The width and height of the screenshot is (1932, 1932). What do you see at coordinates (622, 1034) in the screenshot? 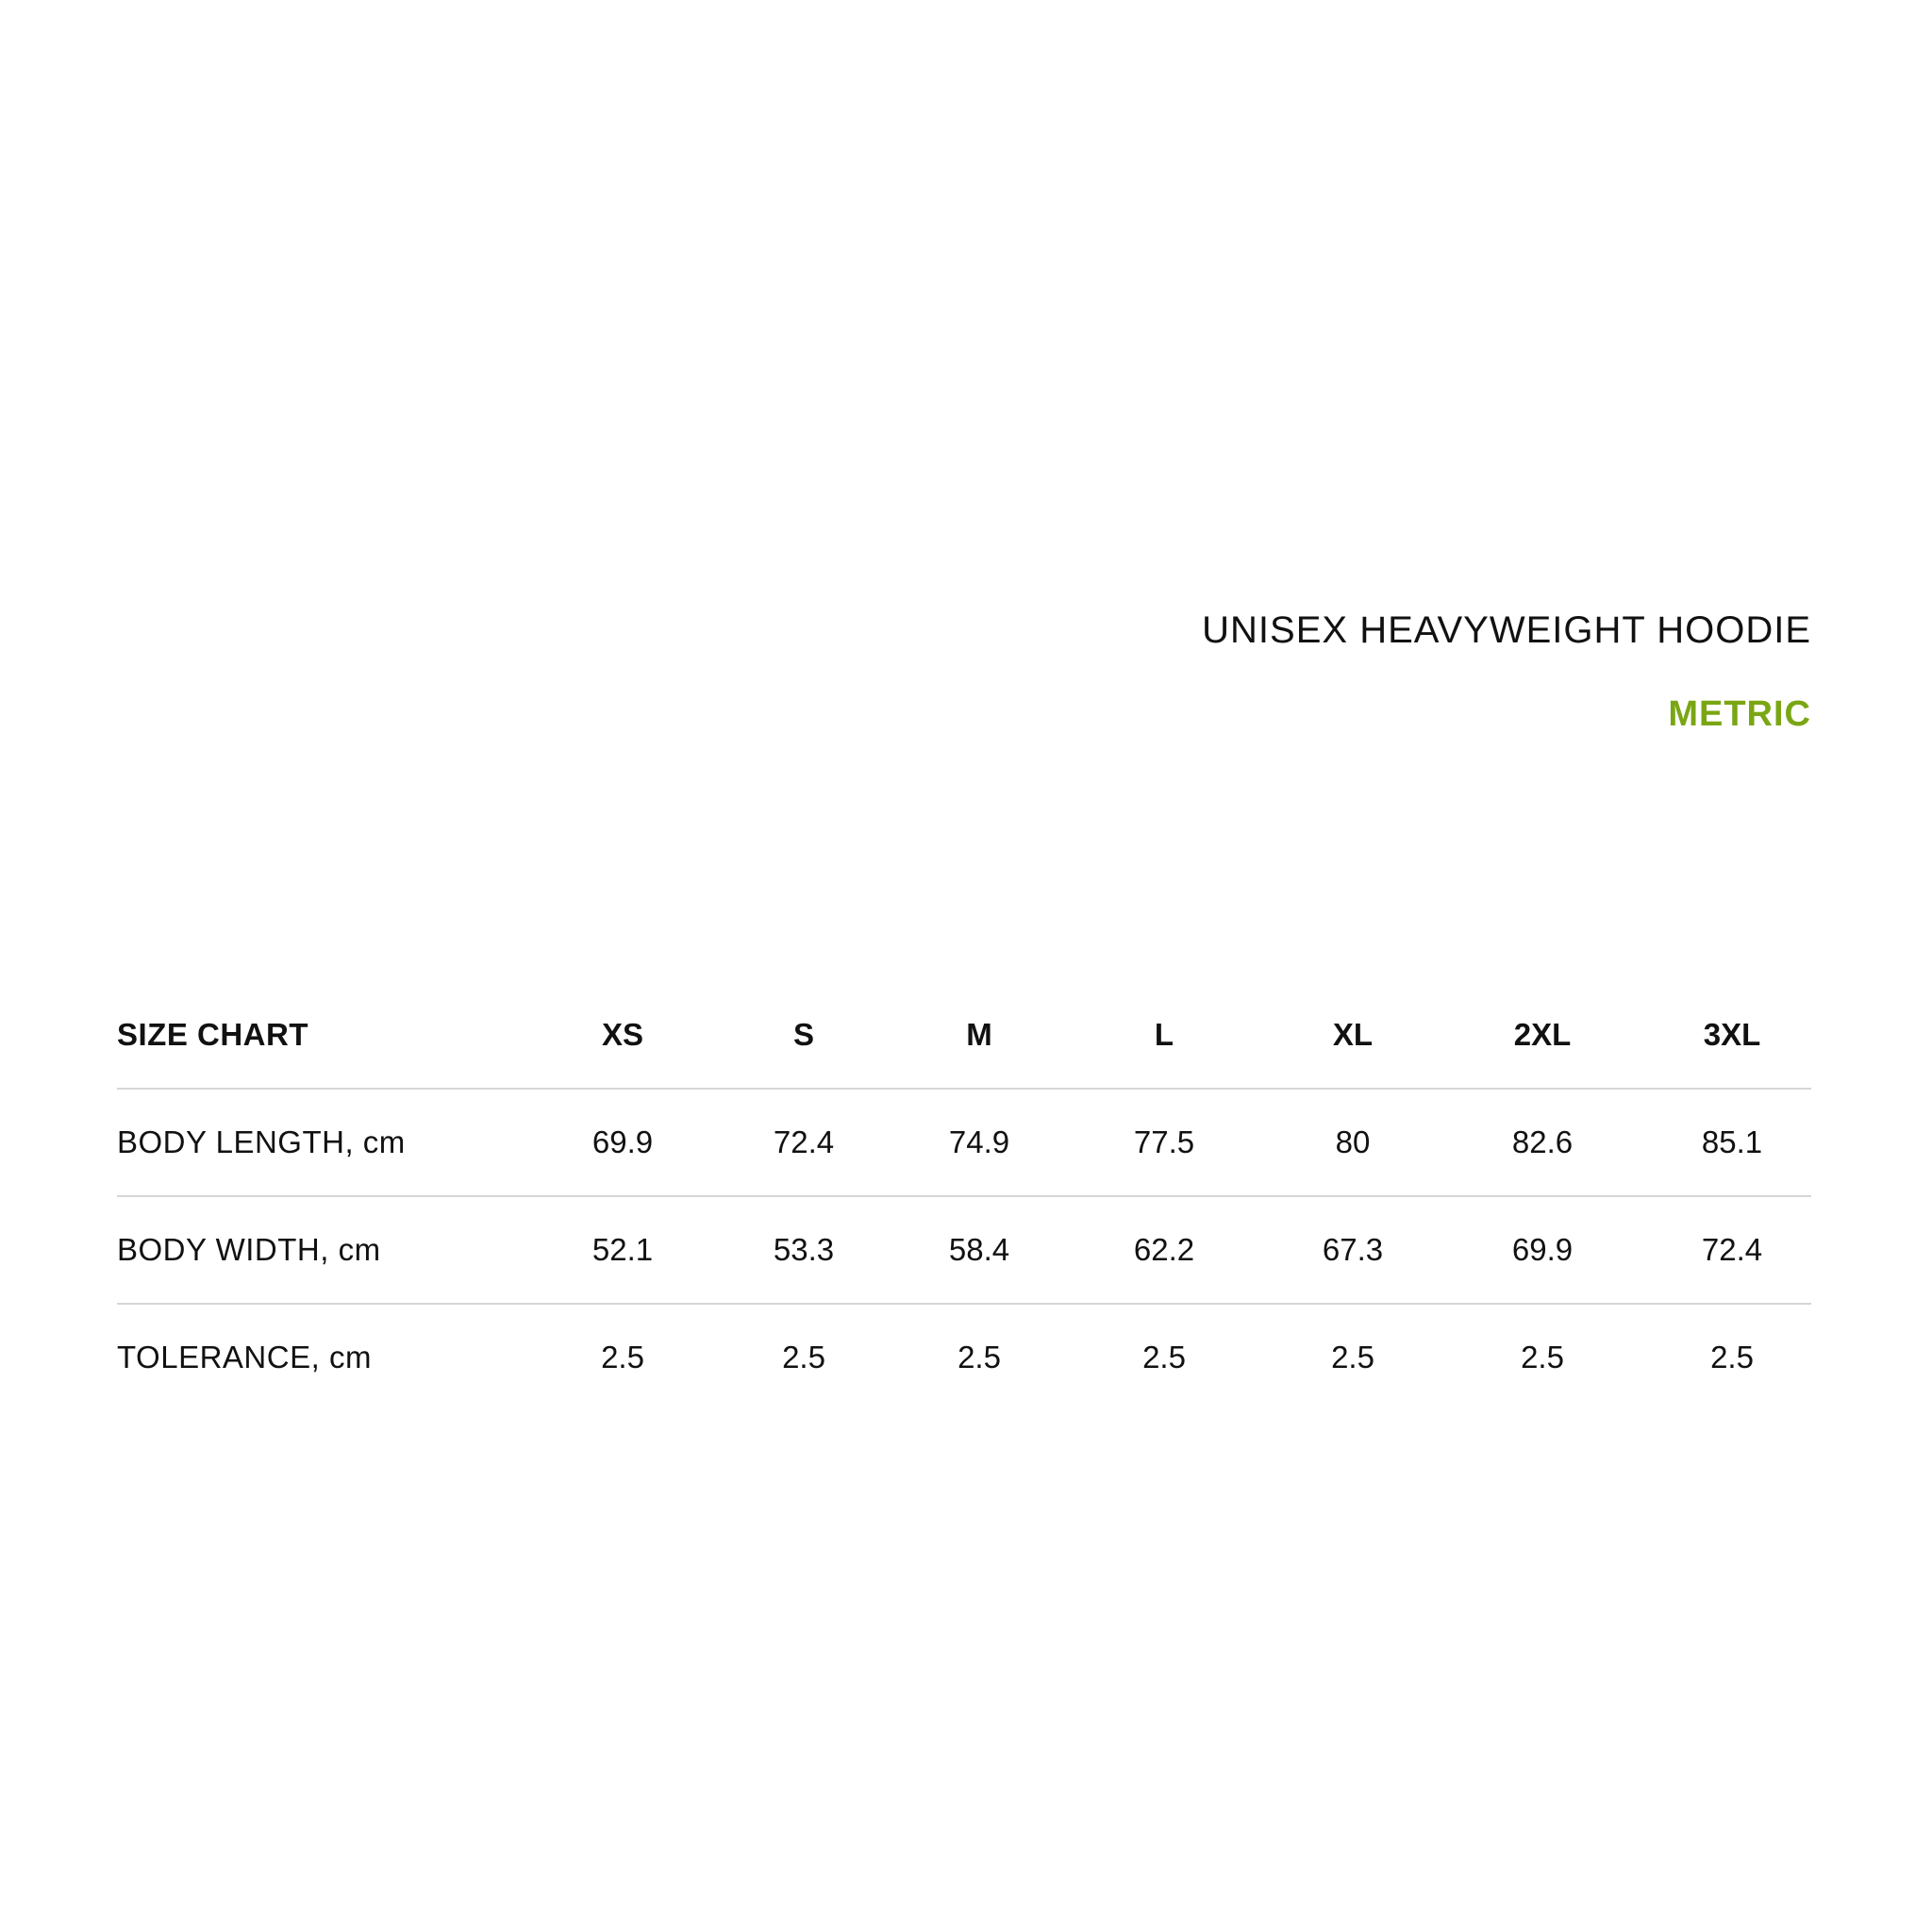
I see `size-header-xs: XS` at bounding box center [622, 1034].